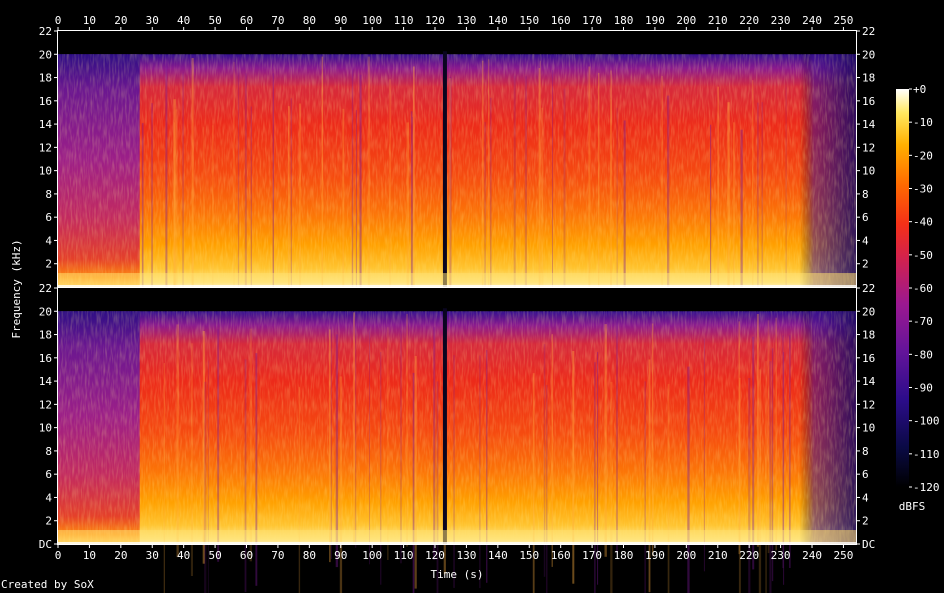 This screenshot has width=944, height=593. Describe the element at coordinates (46, 124) in the screenshot. I see `y-tick-label-left: 14` at that location.